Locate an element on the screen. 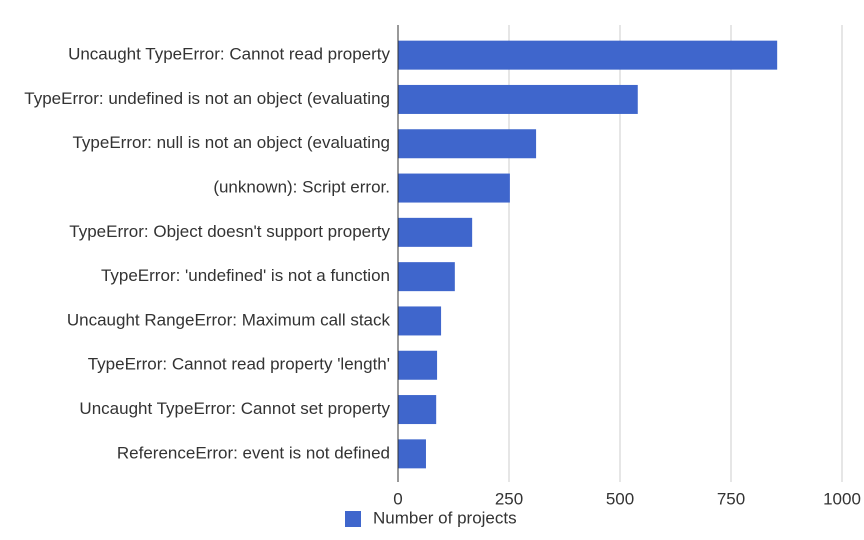 The width and height of the screenshot is (864, 540). legend-label: Number of projects is located at coordinates (445, 517).